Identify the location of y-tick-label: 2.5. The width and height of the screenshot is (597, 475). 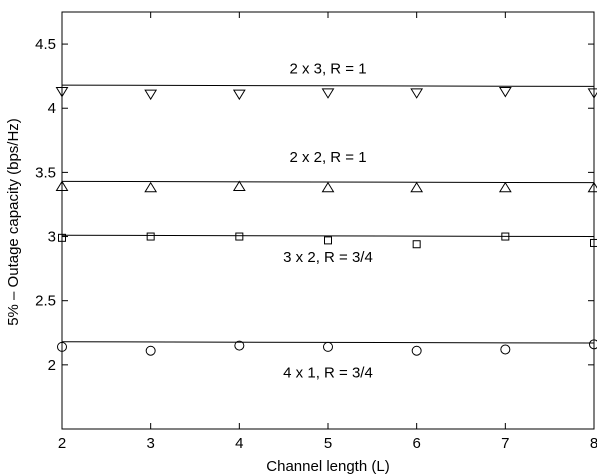
(45, 301).